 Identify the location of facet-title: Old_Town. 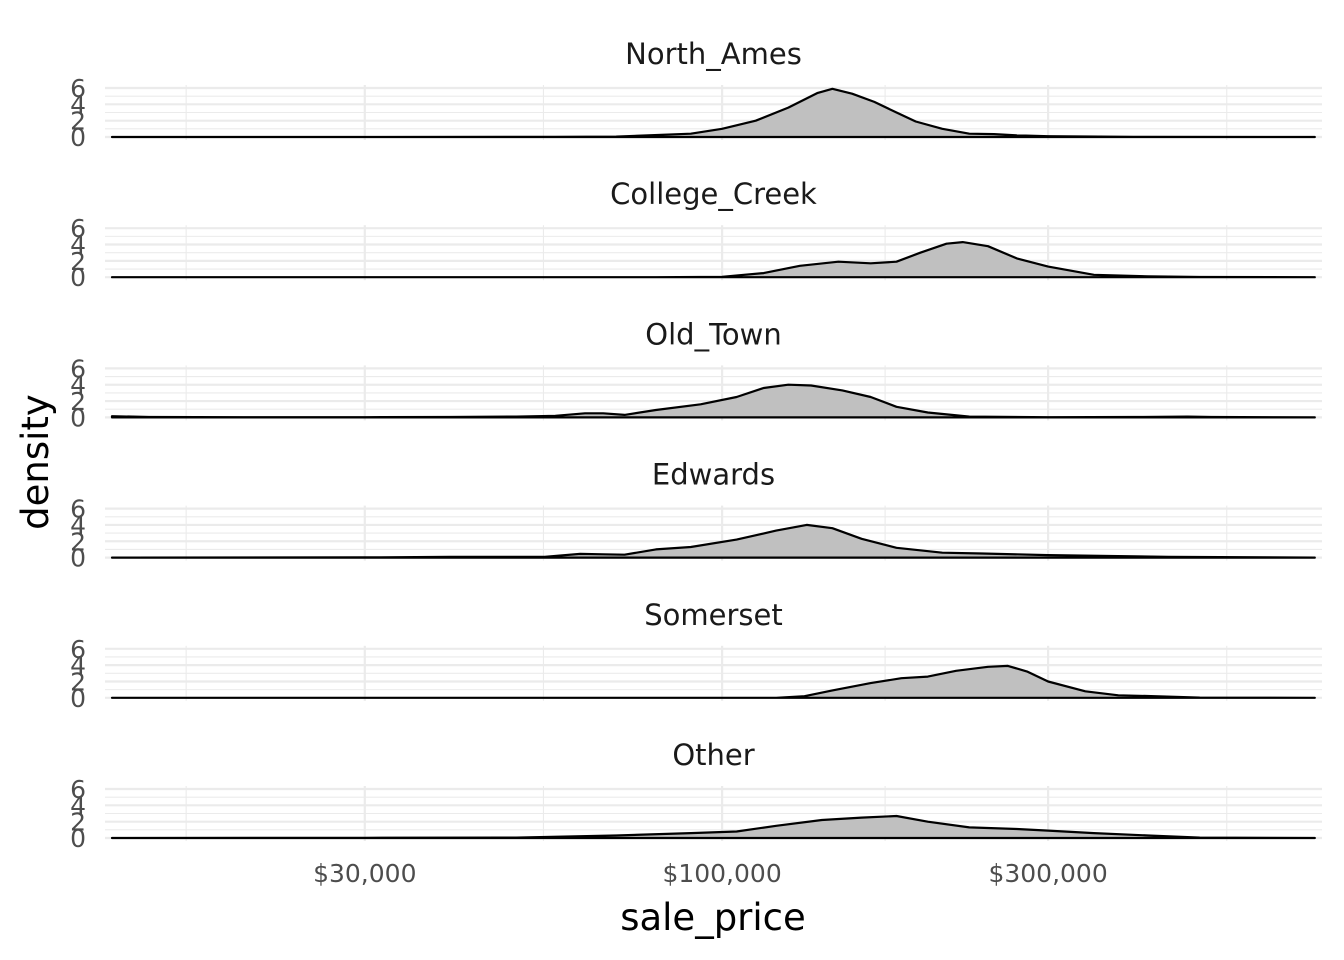
(713, 334).